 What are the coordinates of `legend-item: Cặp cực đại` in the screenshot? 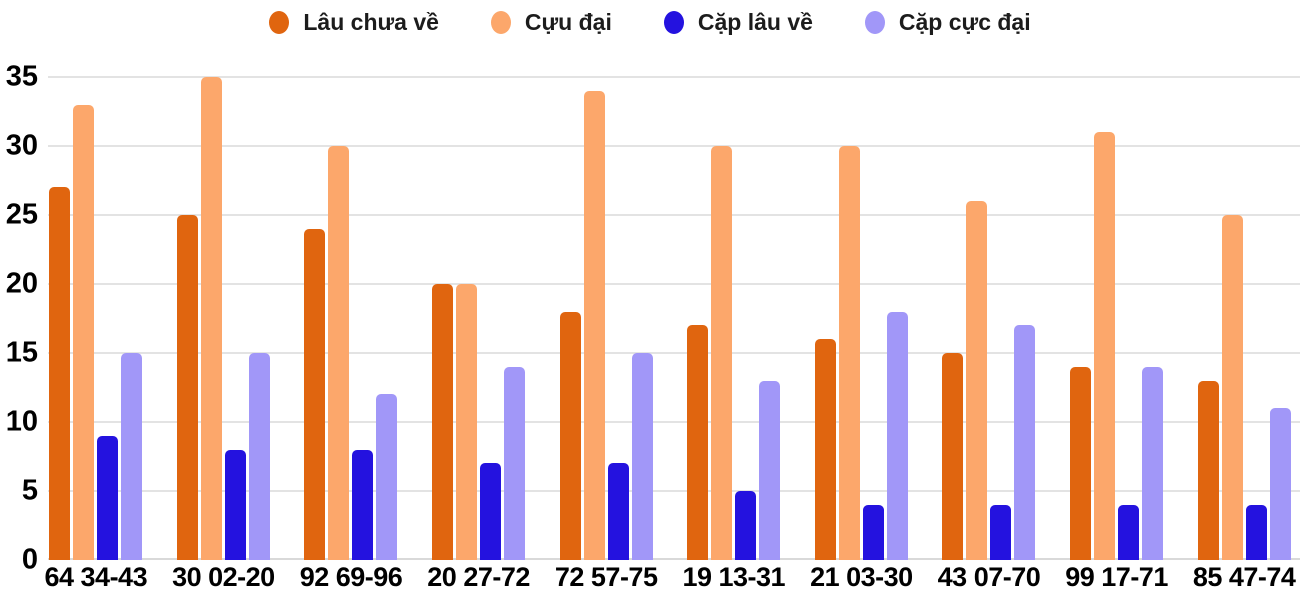 It's located at (947, 22).